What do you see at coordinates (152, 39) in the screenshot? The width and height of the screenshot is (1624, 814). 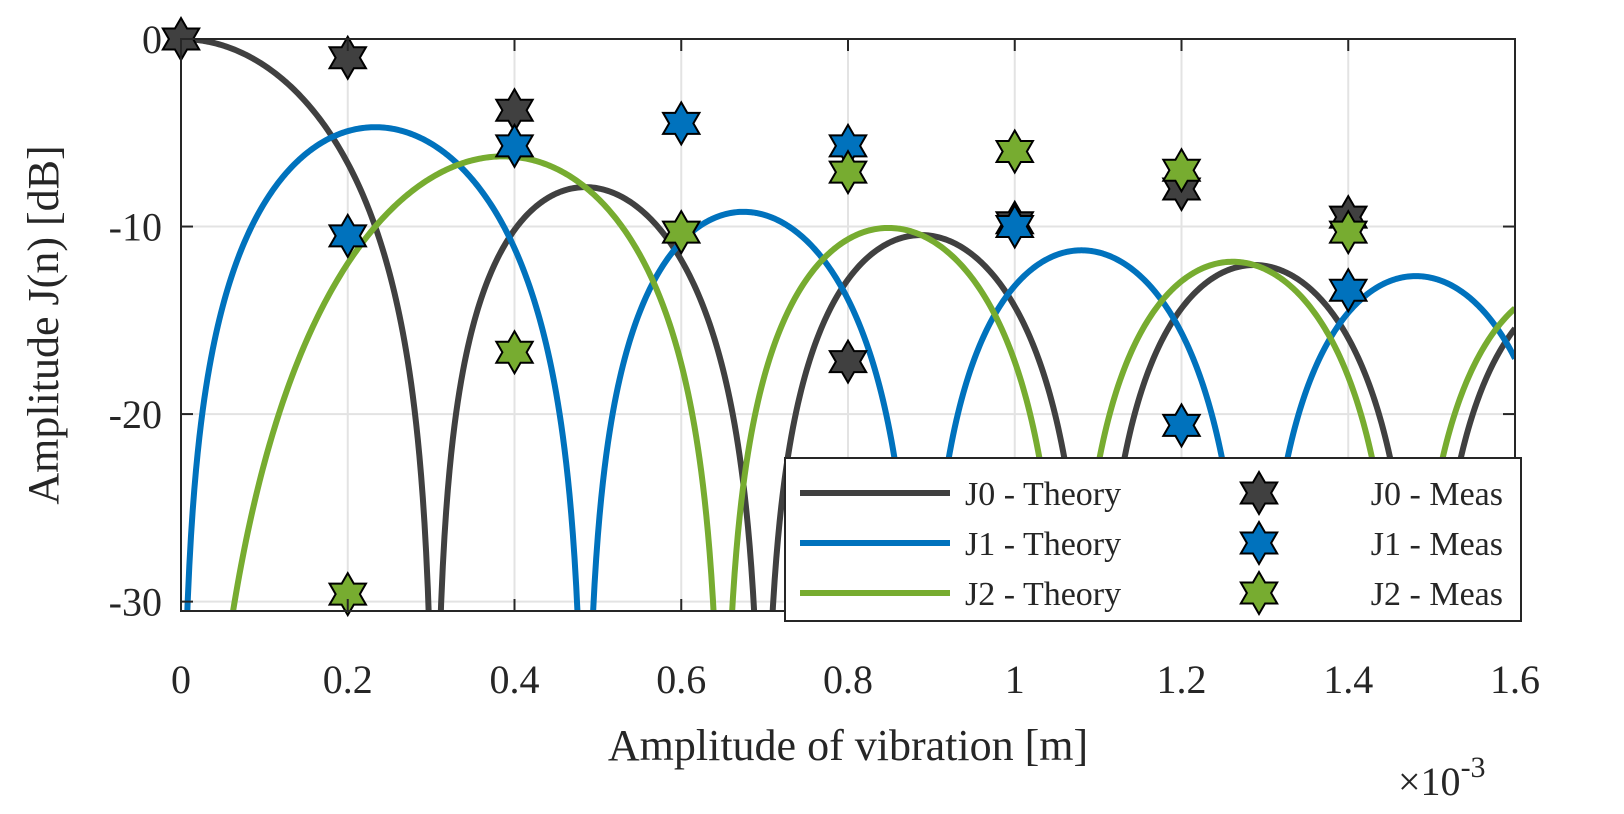 I see `y-tick-label: 0` at bounding box center [152, 39].